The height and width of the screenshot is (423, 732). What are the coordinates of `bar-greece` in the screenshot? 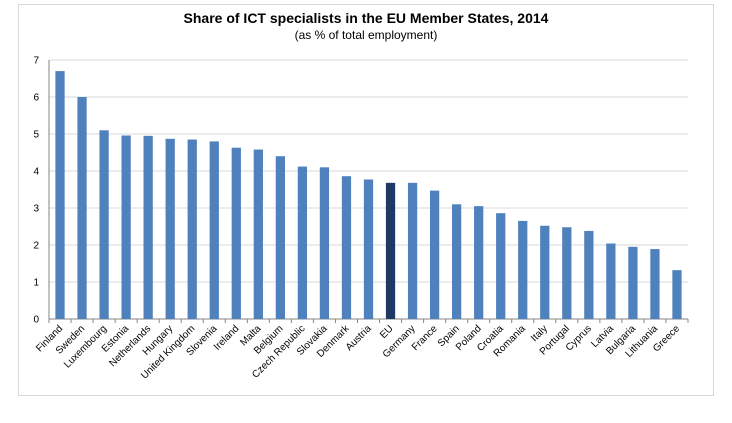 It's located at (677, 294).